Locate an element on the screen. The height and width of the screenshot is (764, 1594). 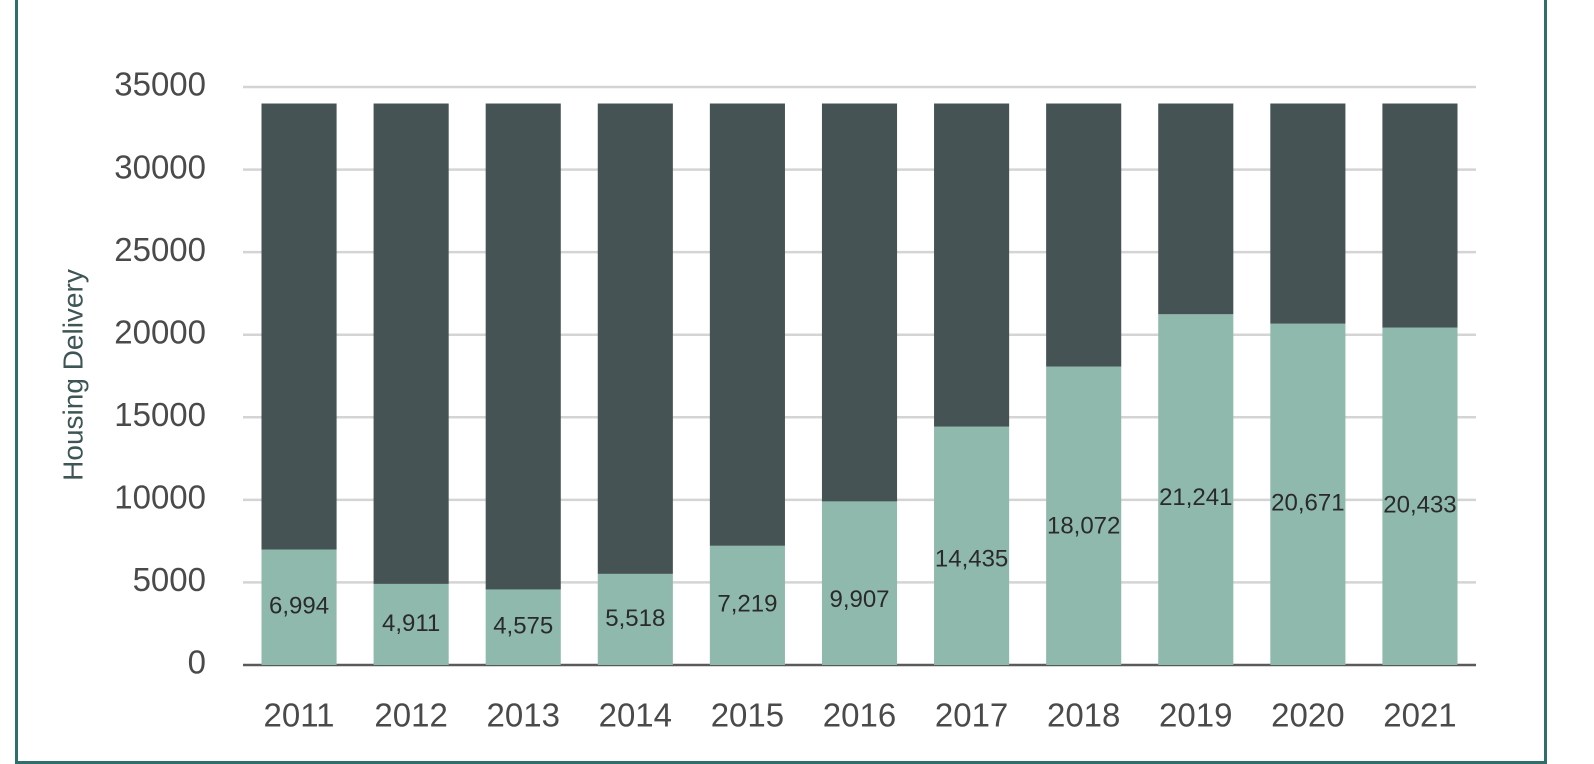
y-axis-label: Housing Delivery is located at coordinates (72, 375).